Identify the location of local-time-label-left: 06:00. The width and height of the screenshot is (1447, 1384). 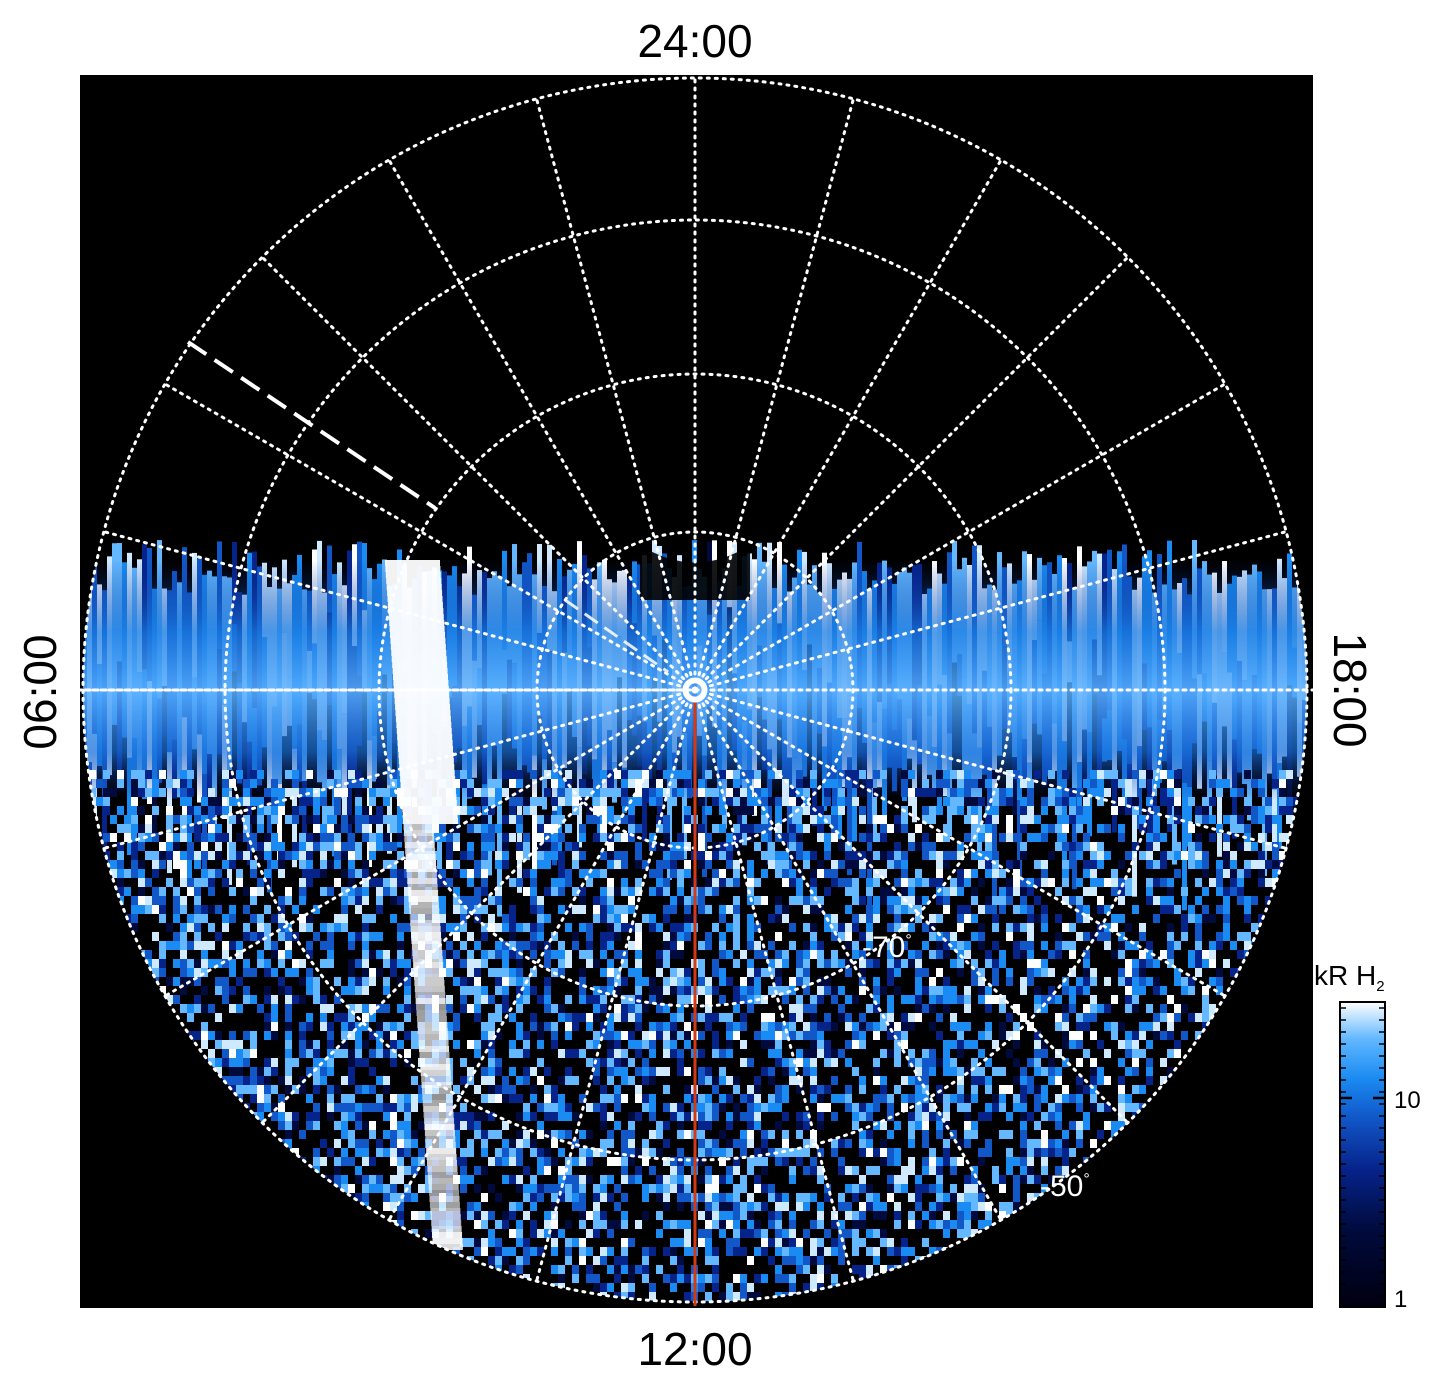
(40, 691).